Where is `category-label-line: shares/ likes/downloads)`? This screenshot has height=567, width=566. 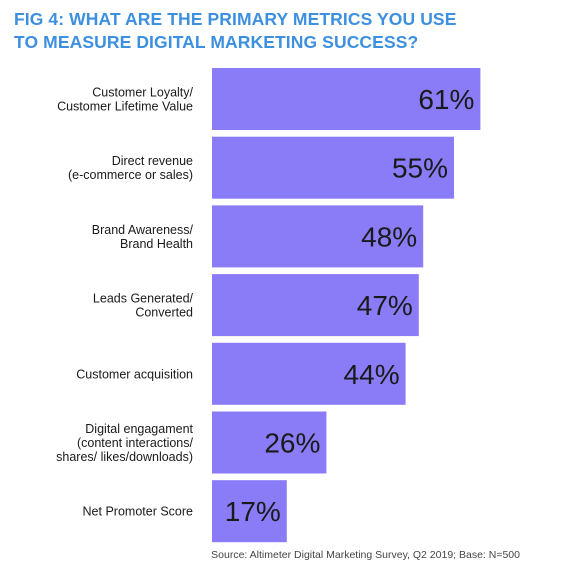
category-label-line: shares/ likes/downloads) is located at coordinates (124, 457).